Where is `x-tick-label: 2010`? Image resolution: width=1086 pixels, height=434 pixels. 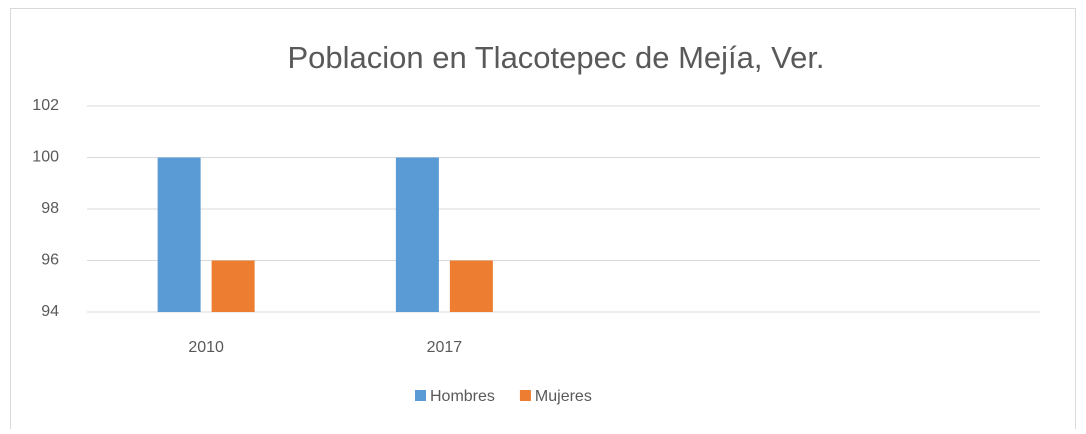
x-tick-label: 2010 is located at coordinates (206, 347).